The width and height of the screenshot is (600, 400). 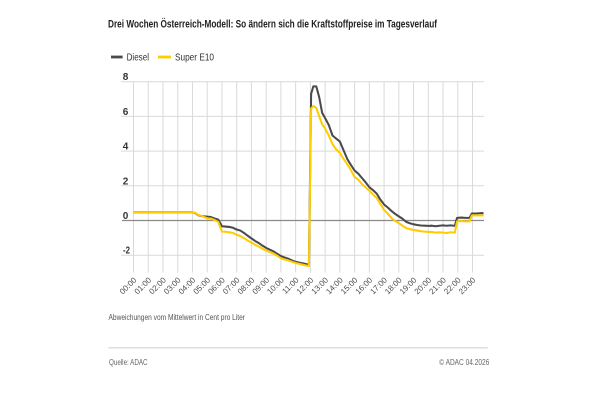 I want to click on svg-text: 6, so click(x=126, y=112).